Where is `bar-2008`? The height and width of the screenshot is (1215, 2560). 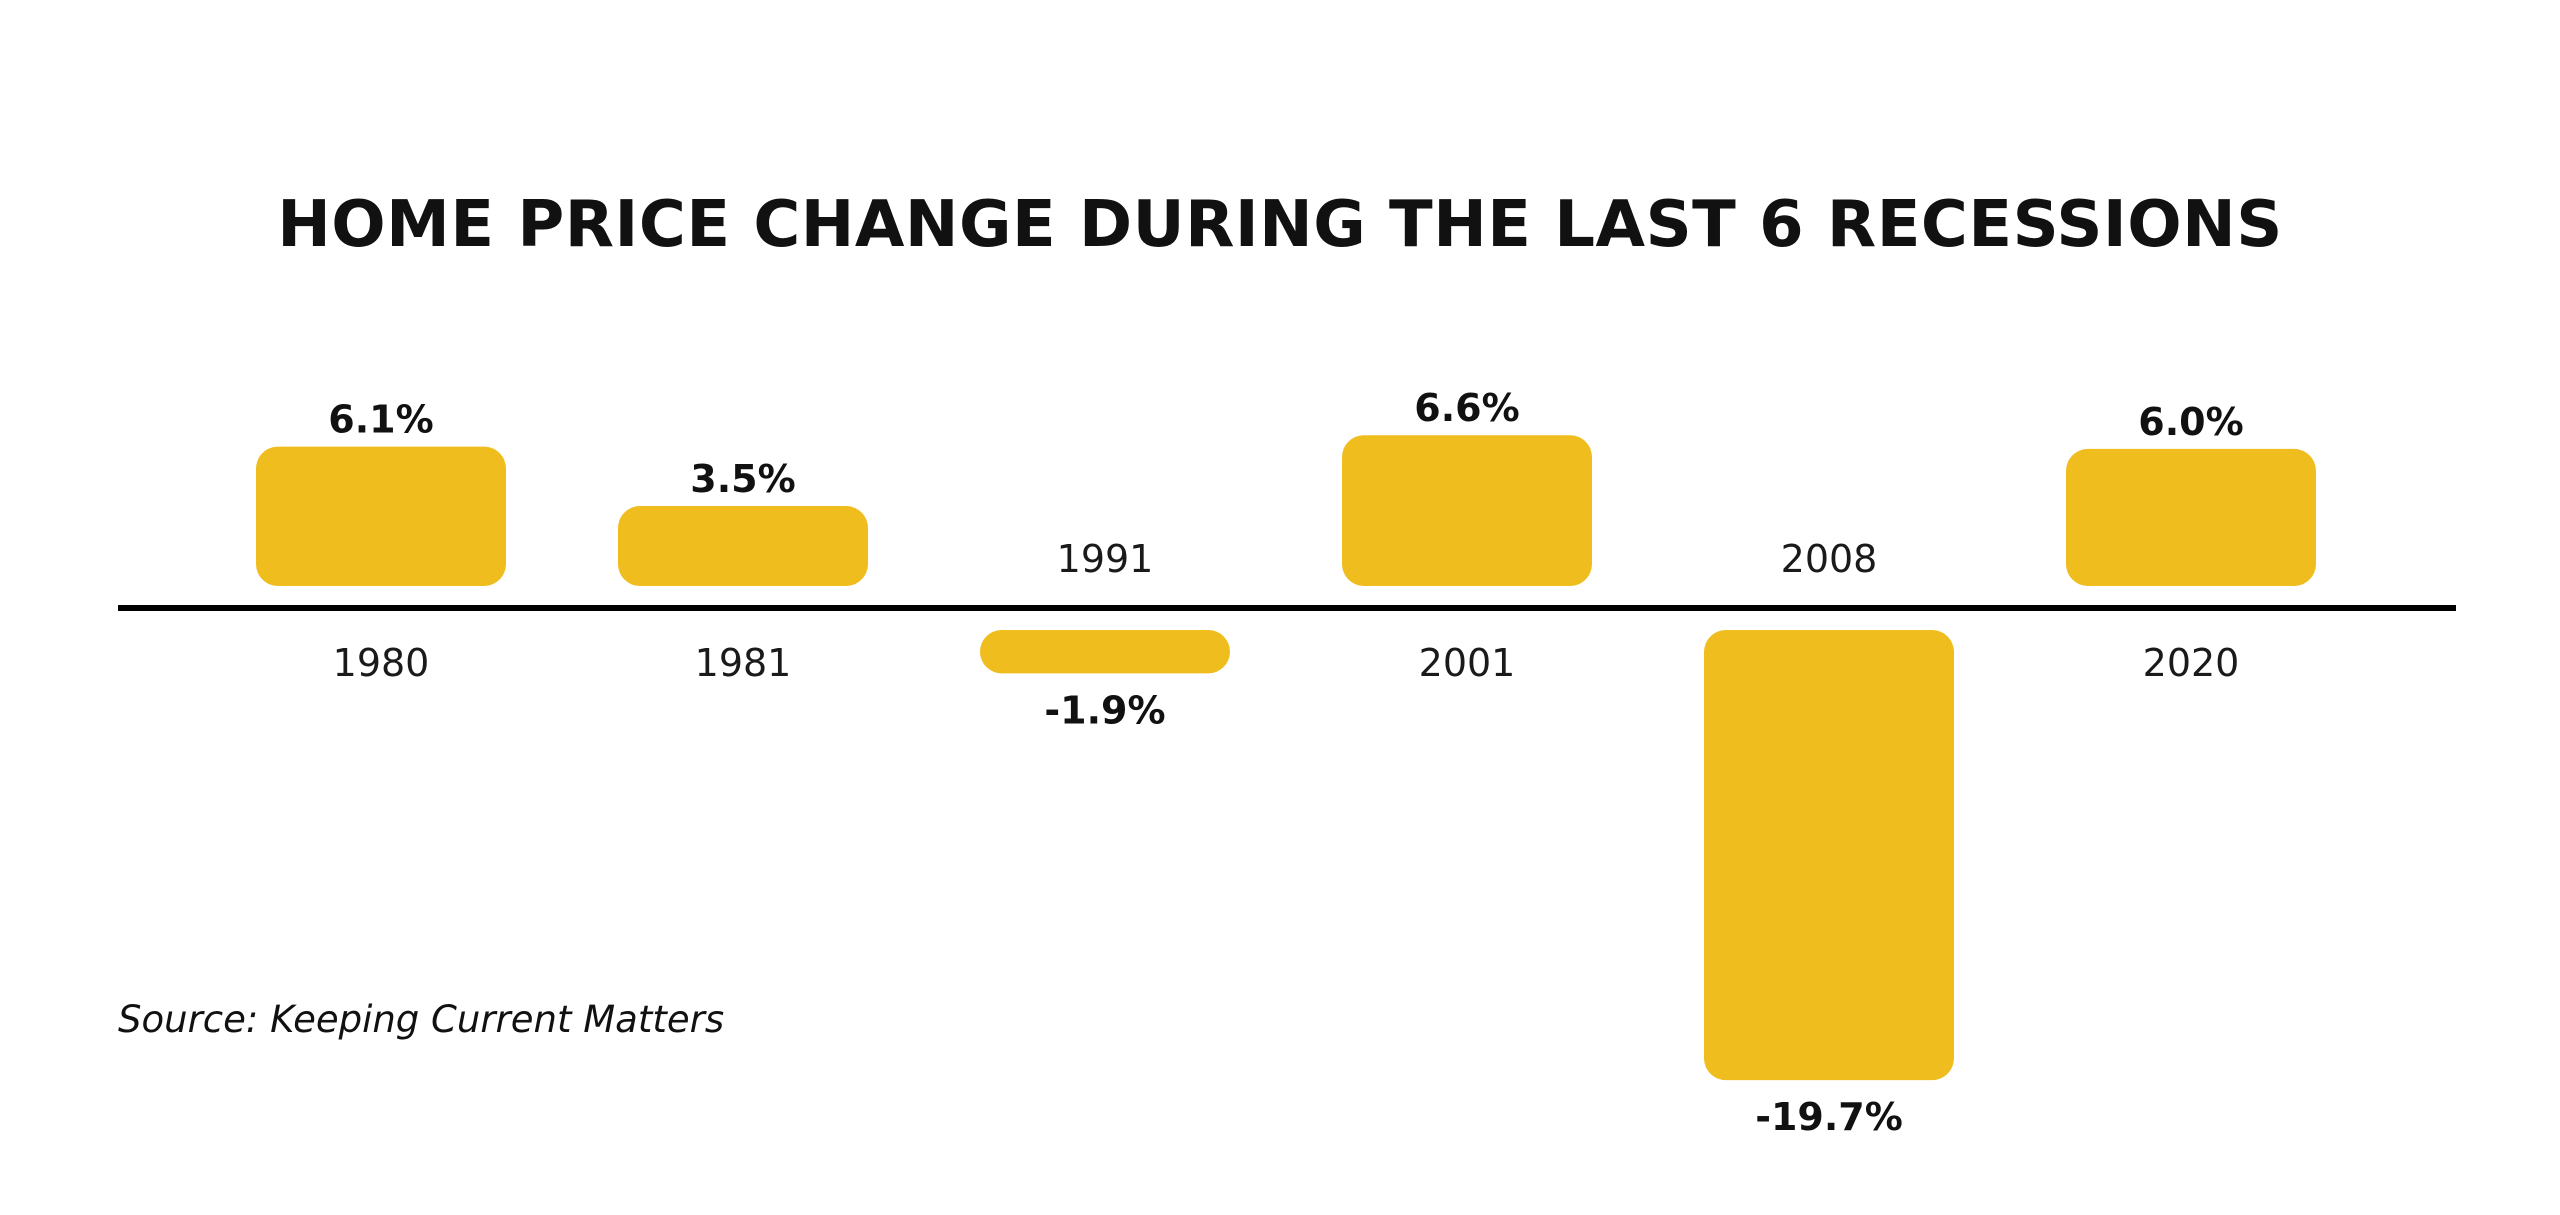 bar-2008 is located at coordinates (1829, 855).